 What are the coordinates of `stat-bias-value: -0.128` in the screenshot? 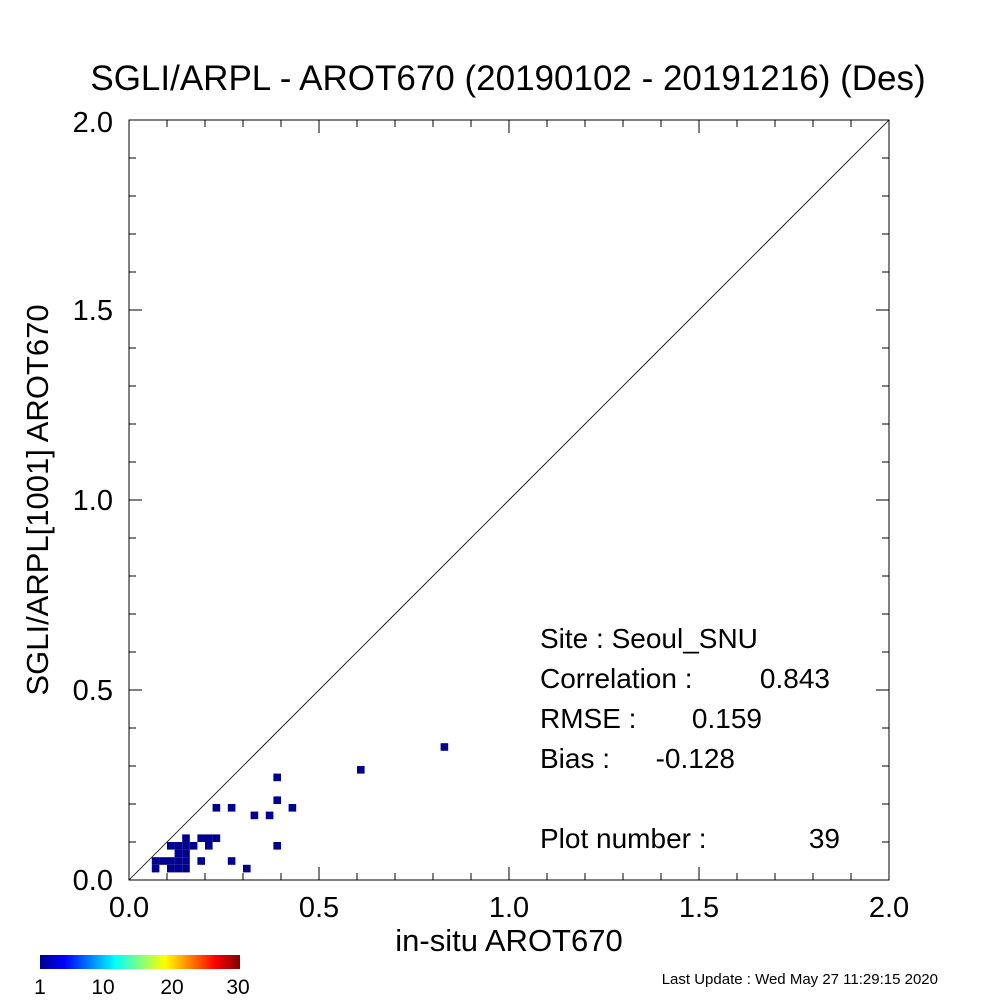 It's located at (695, 758).